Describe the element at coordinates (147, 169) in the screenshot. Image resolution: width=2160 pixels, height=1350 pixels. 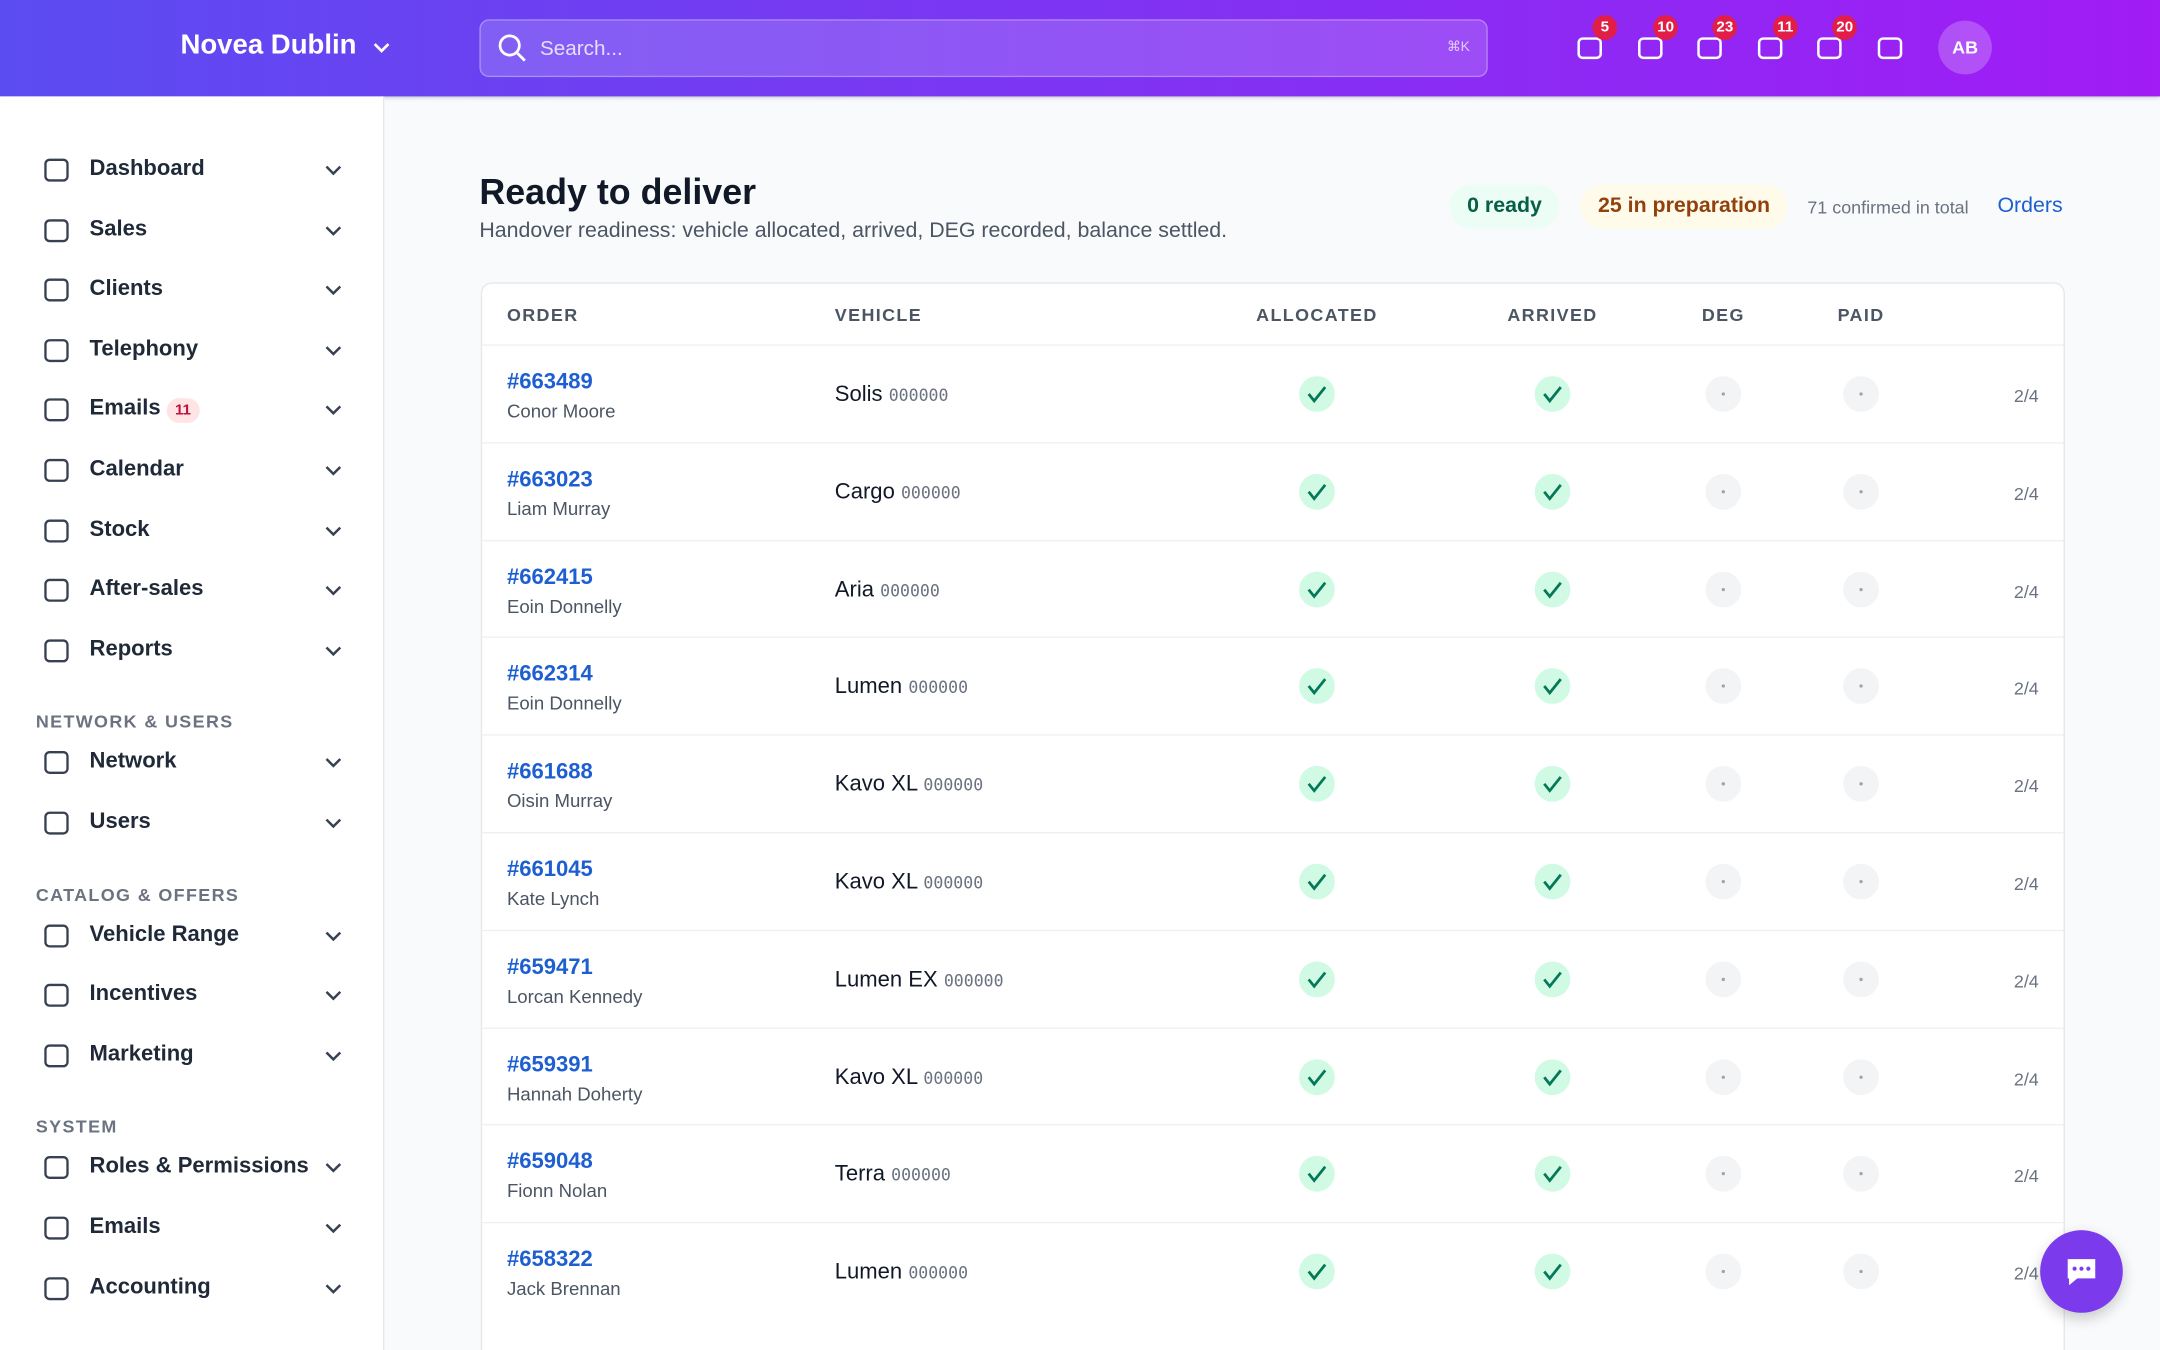
I see `nav-item: Dashboard` at that location.